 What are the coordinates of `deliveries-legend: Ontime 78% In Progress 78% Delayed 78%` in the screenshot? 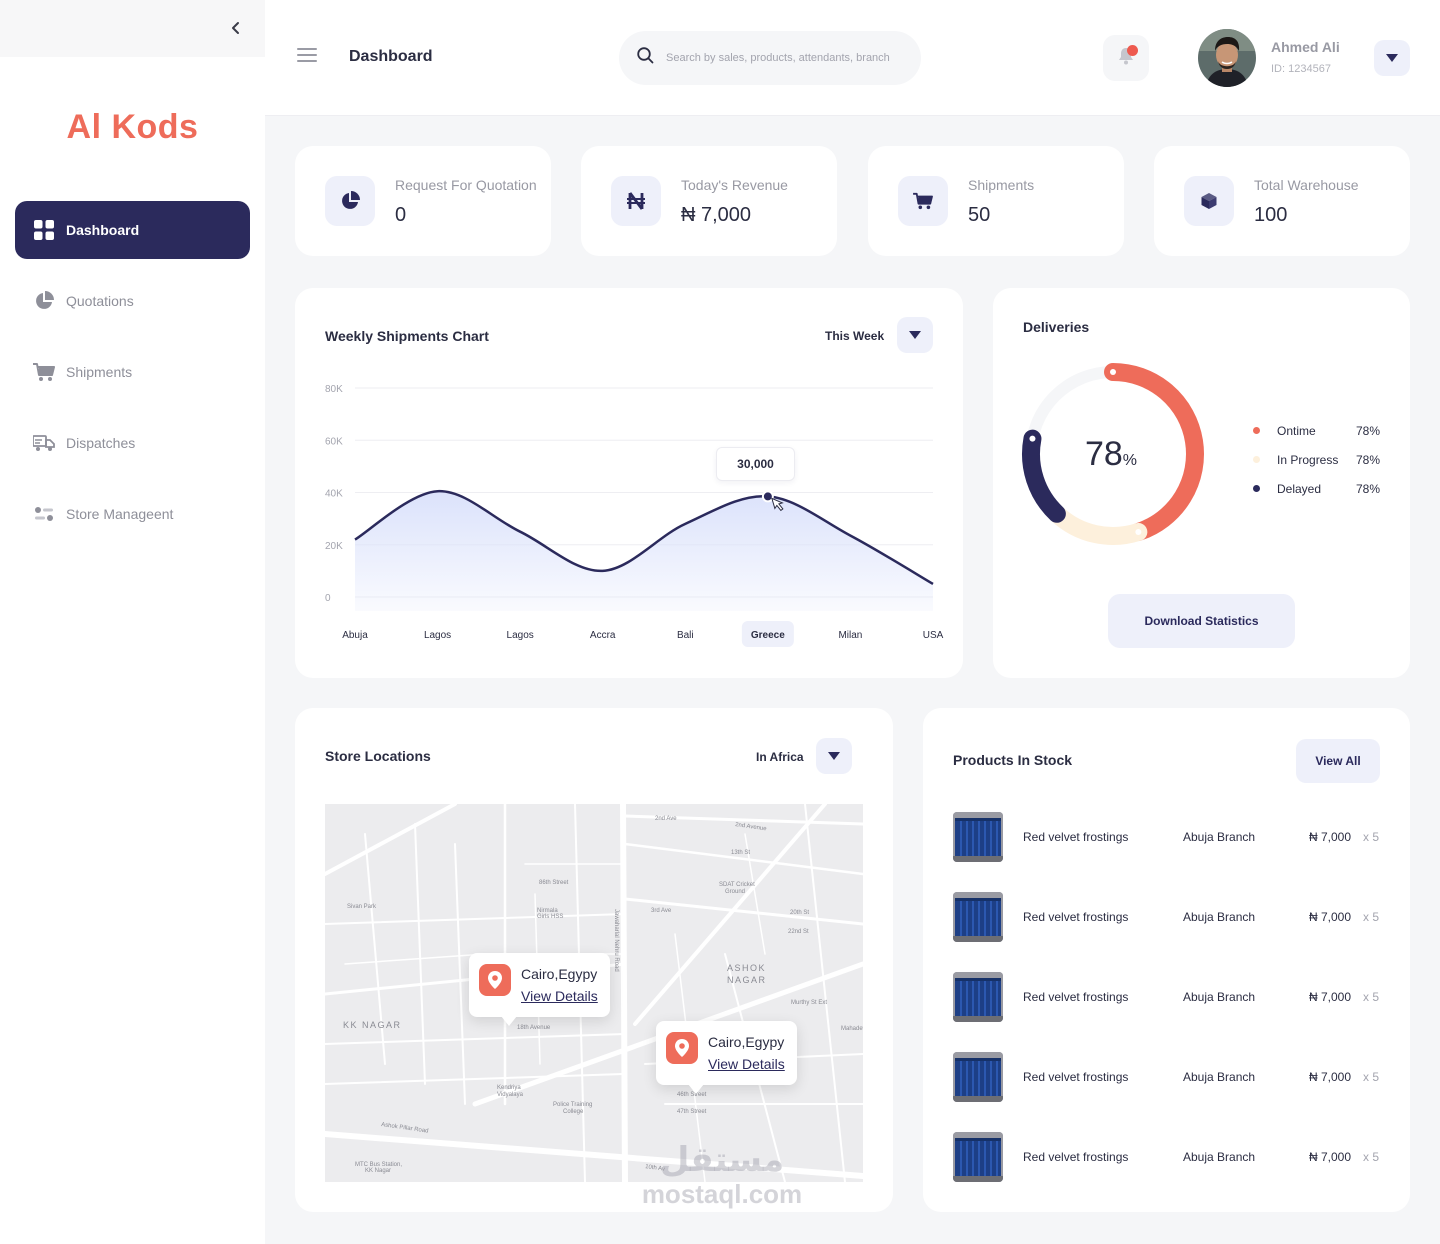 It's located at (1316, 459).